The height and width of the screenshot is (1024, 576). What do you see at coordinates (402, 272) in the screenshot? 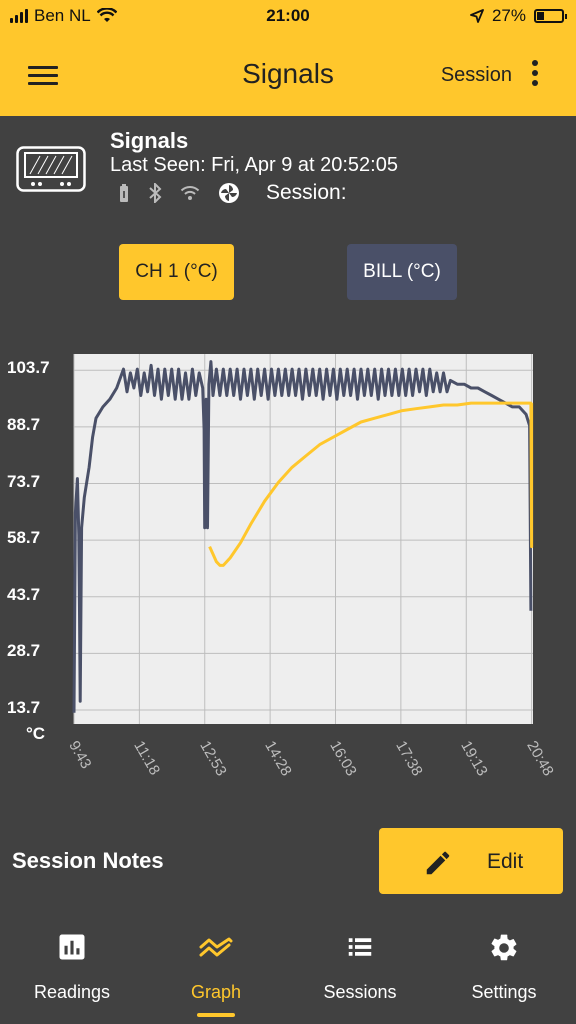
I see `channel-bill-button: BILL (°C)` at bounding box center [402, 272].